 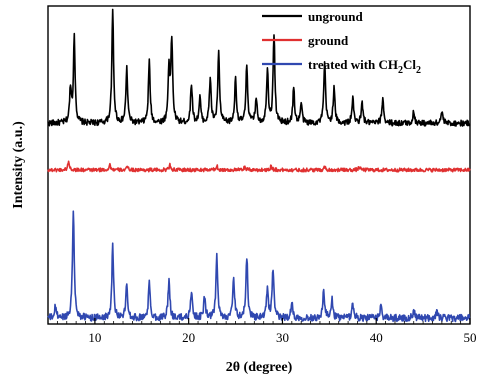 I want to click on x-axis-label: 2θ (degree), so click(x=259, y=367).